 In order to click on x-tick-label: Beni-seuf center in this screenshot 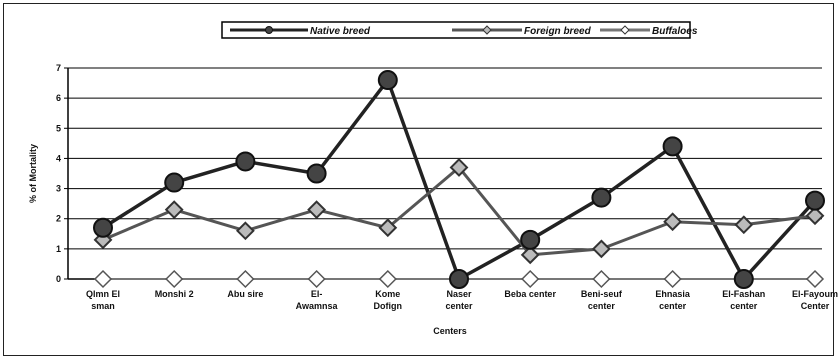, I will do `click(602, 300)`.